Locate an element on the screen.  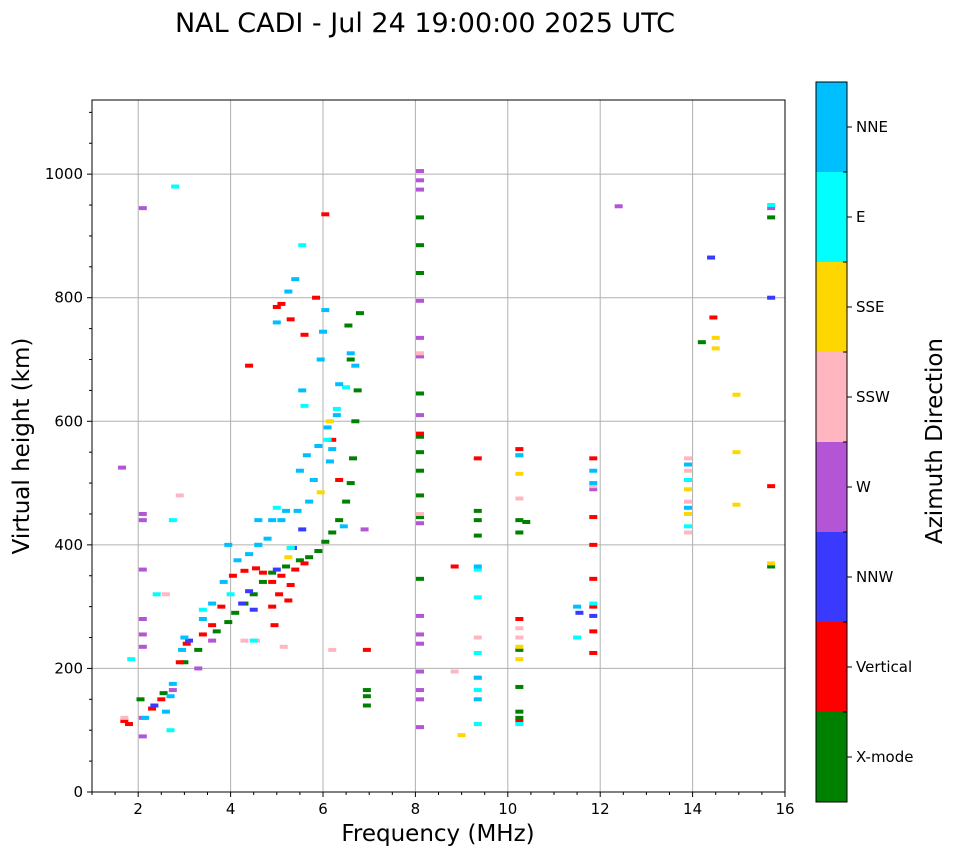
x-tick-label: 12 is located at coordinates (600, 809).